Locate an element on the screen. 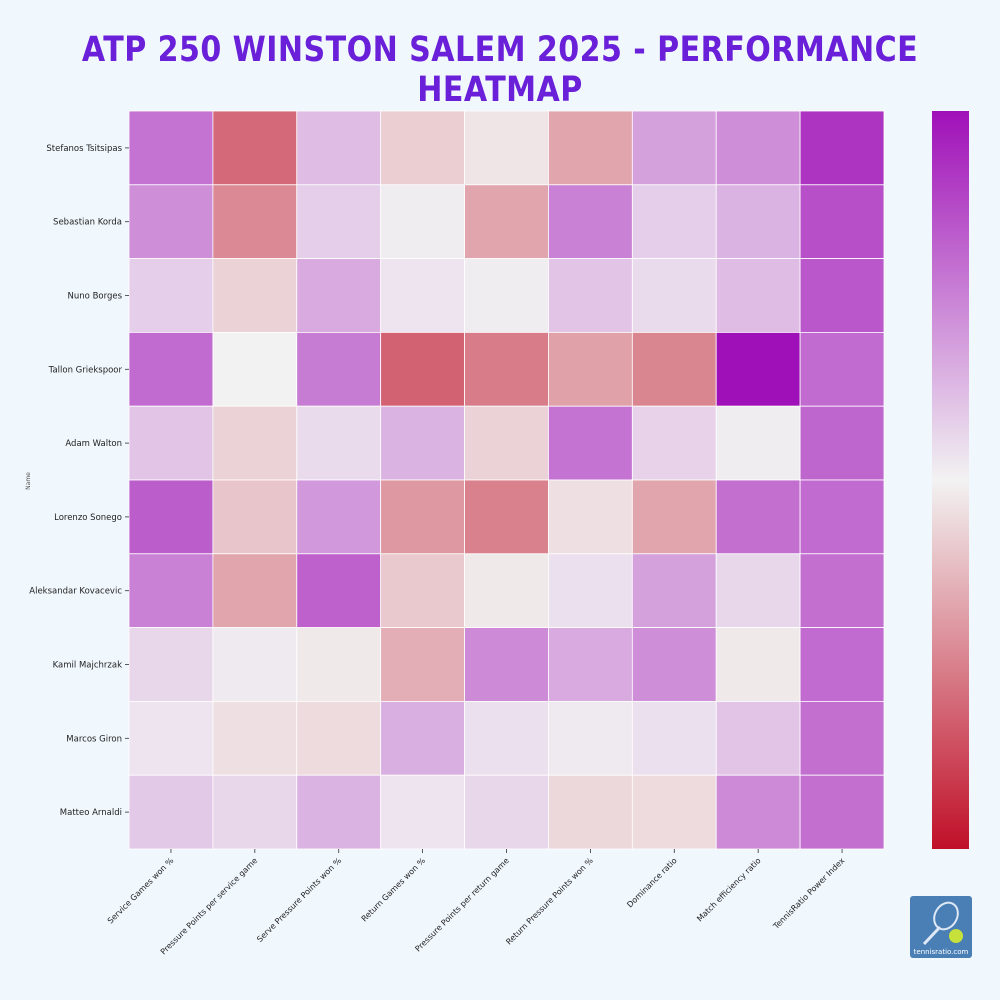 Image resolution: width=1000 pixels, height=1000 pixels. row-label: Tallon Griekspoor is located at coordinates (85, 370).